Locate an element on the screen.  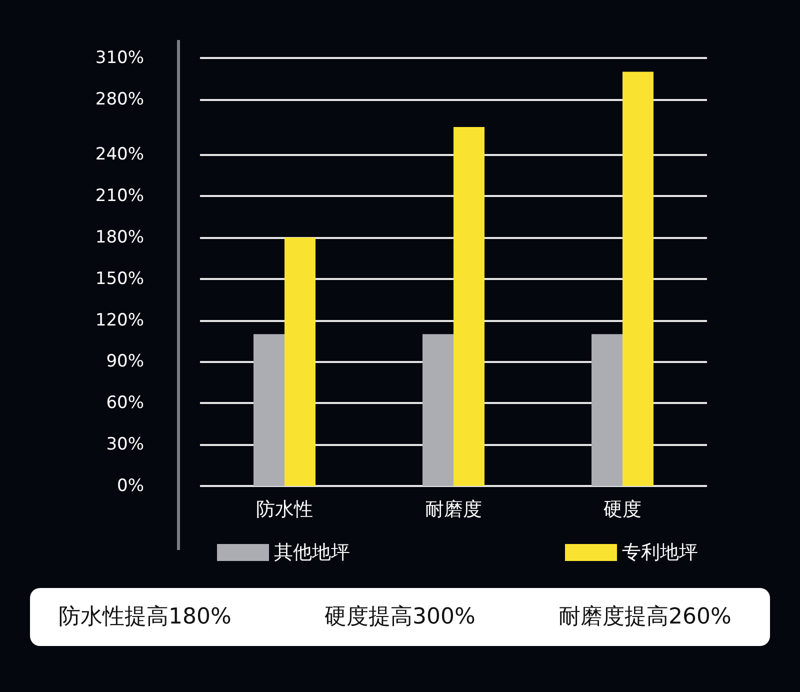
x-tick-label: 耐磨度 is located at coordinates (453, 509).